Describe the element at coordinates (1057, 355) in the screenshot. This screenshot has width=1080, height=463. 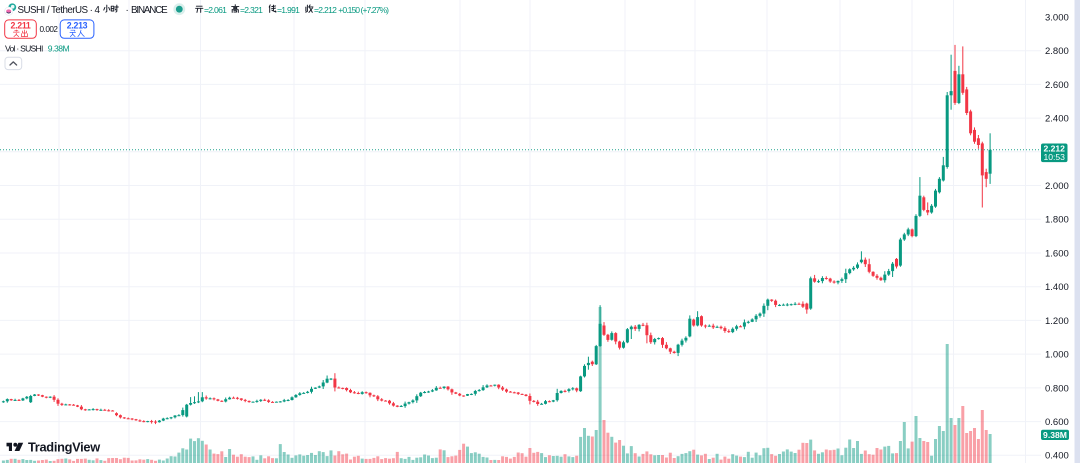
I see `svg-text: 1.000` at that location.